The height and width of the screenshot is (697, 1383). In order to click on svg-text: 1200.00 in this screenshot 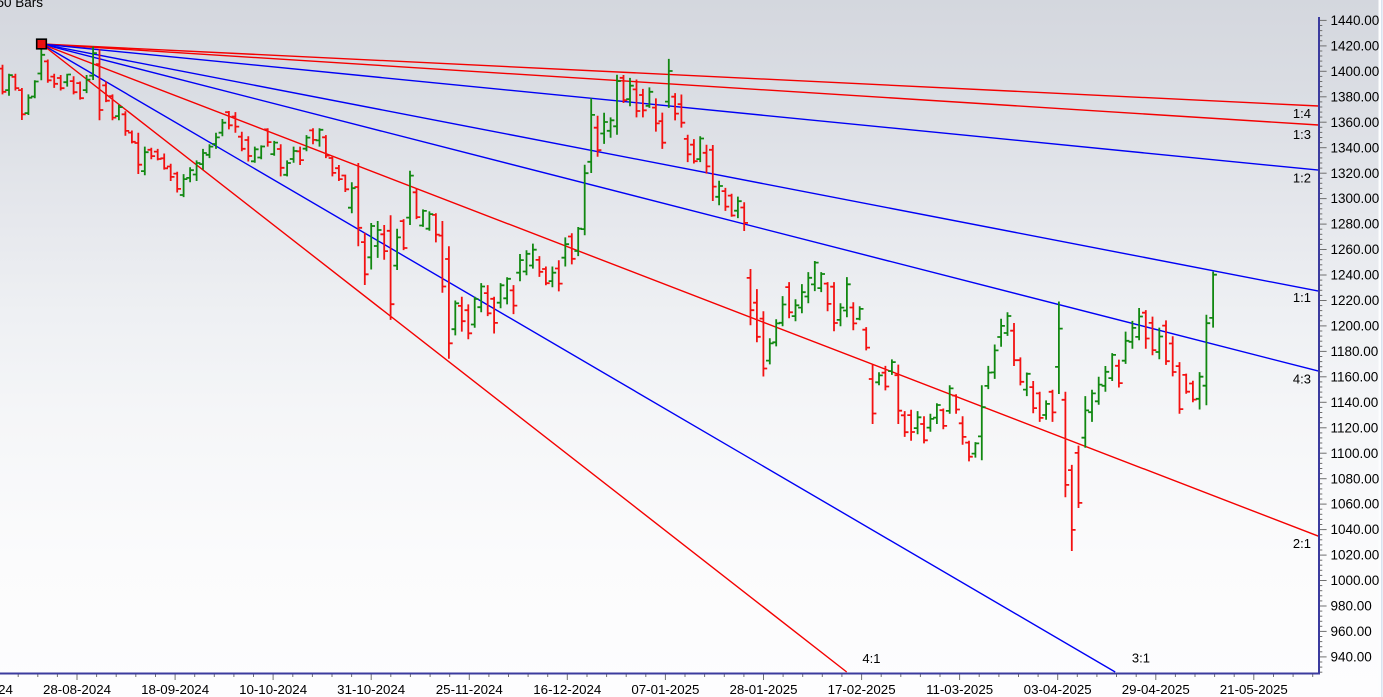, I will do `click(1355, 326)`.